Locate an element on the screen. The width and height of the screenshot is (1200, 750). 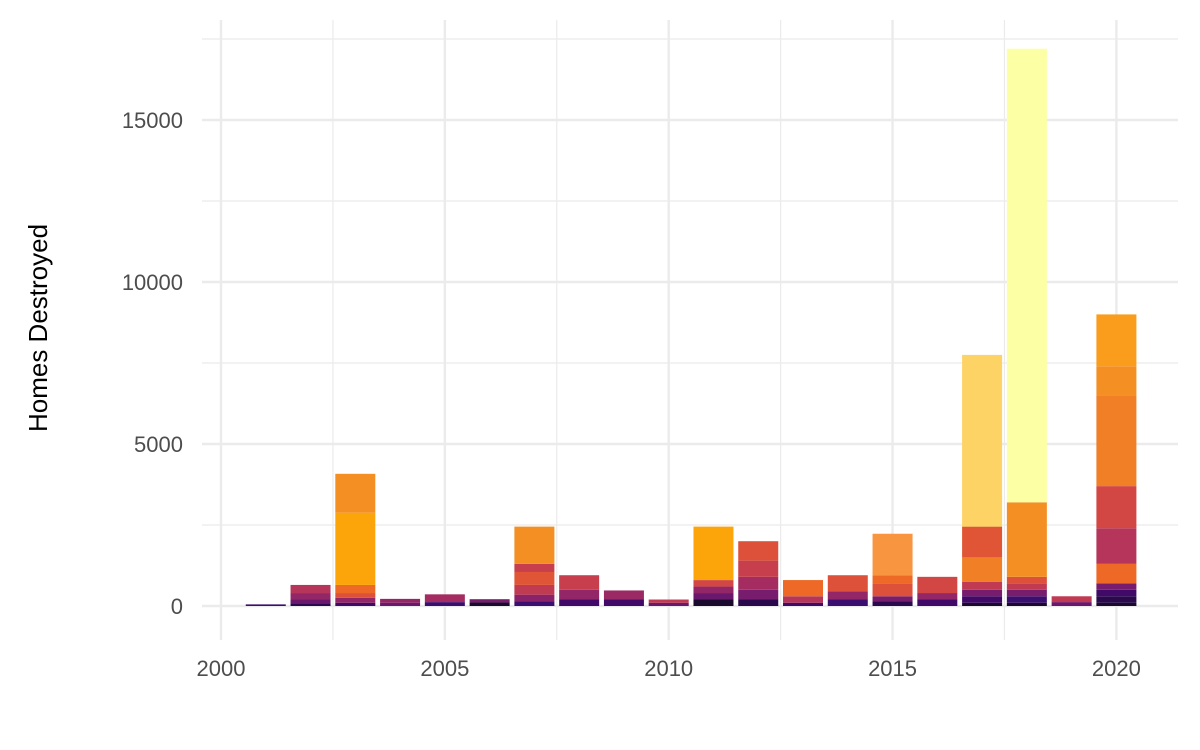
bar-stack-2011 is located at coordinates (713, 566).